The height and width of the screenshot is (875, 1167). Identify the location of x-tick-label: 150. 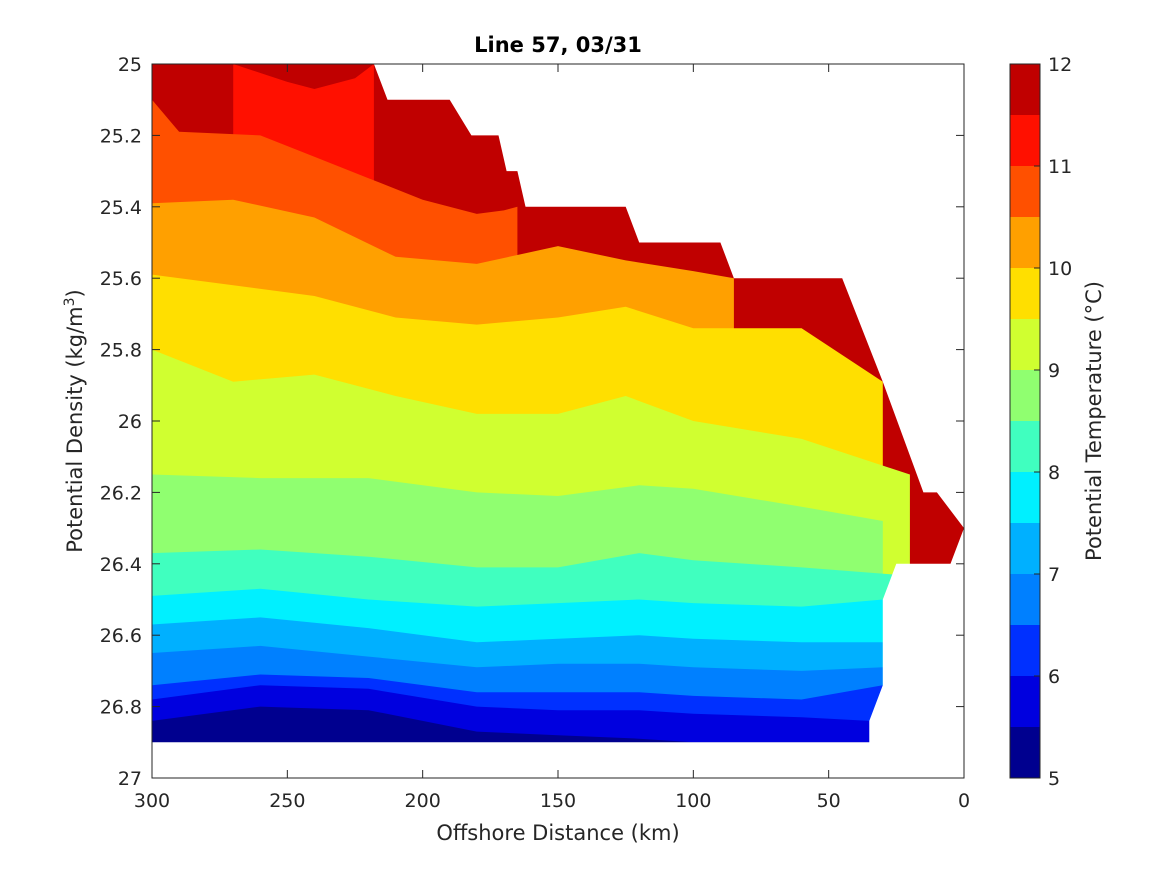
(558, 801).